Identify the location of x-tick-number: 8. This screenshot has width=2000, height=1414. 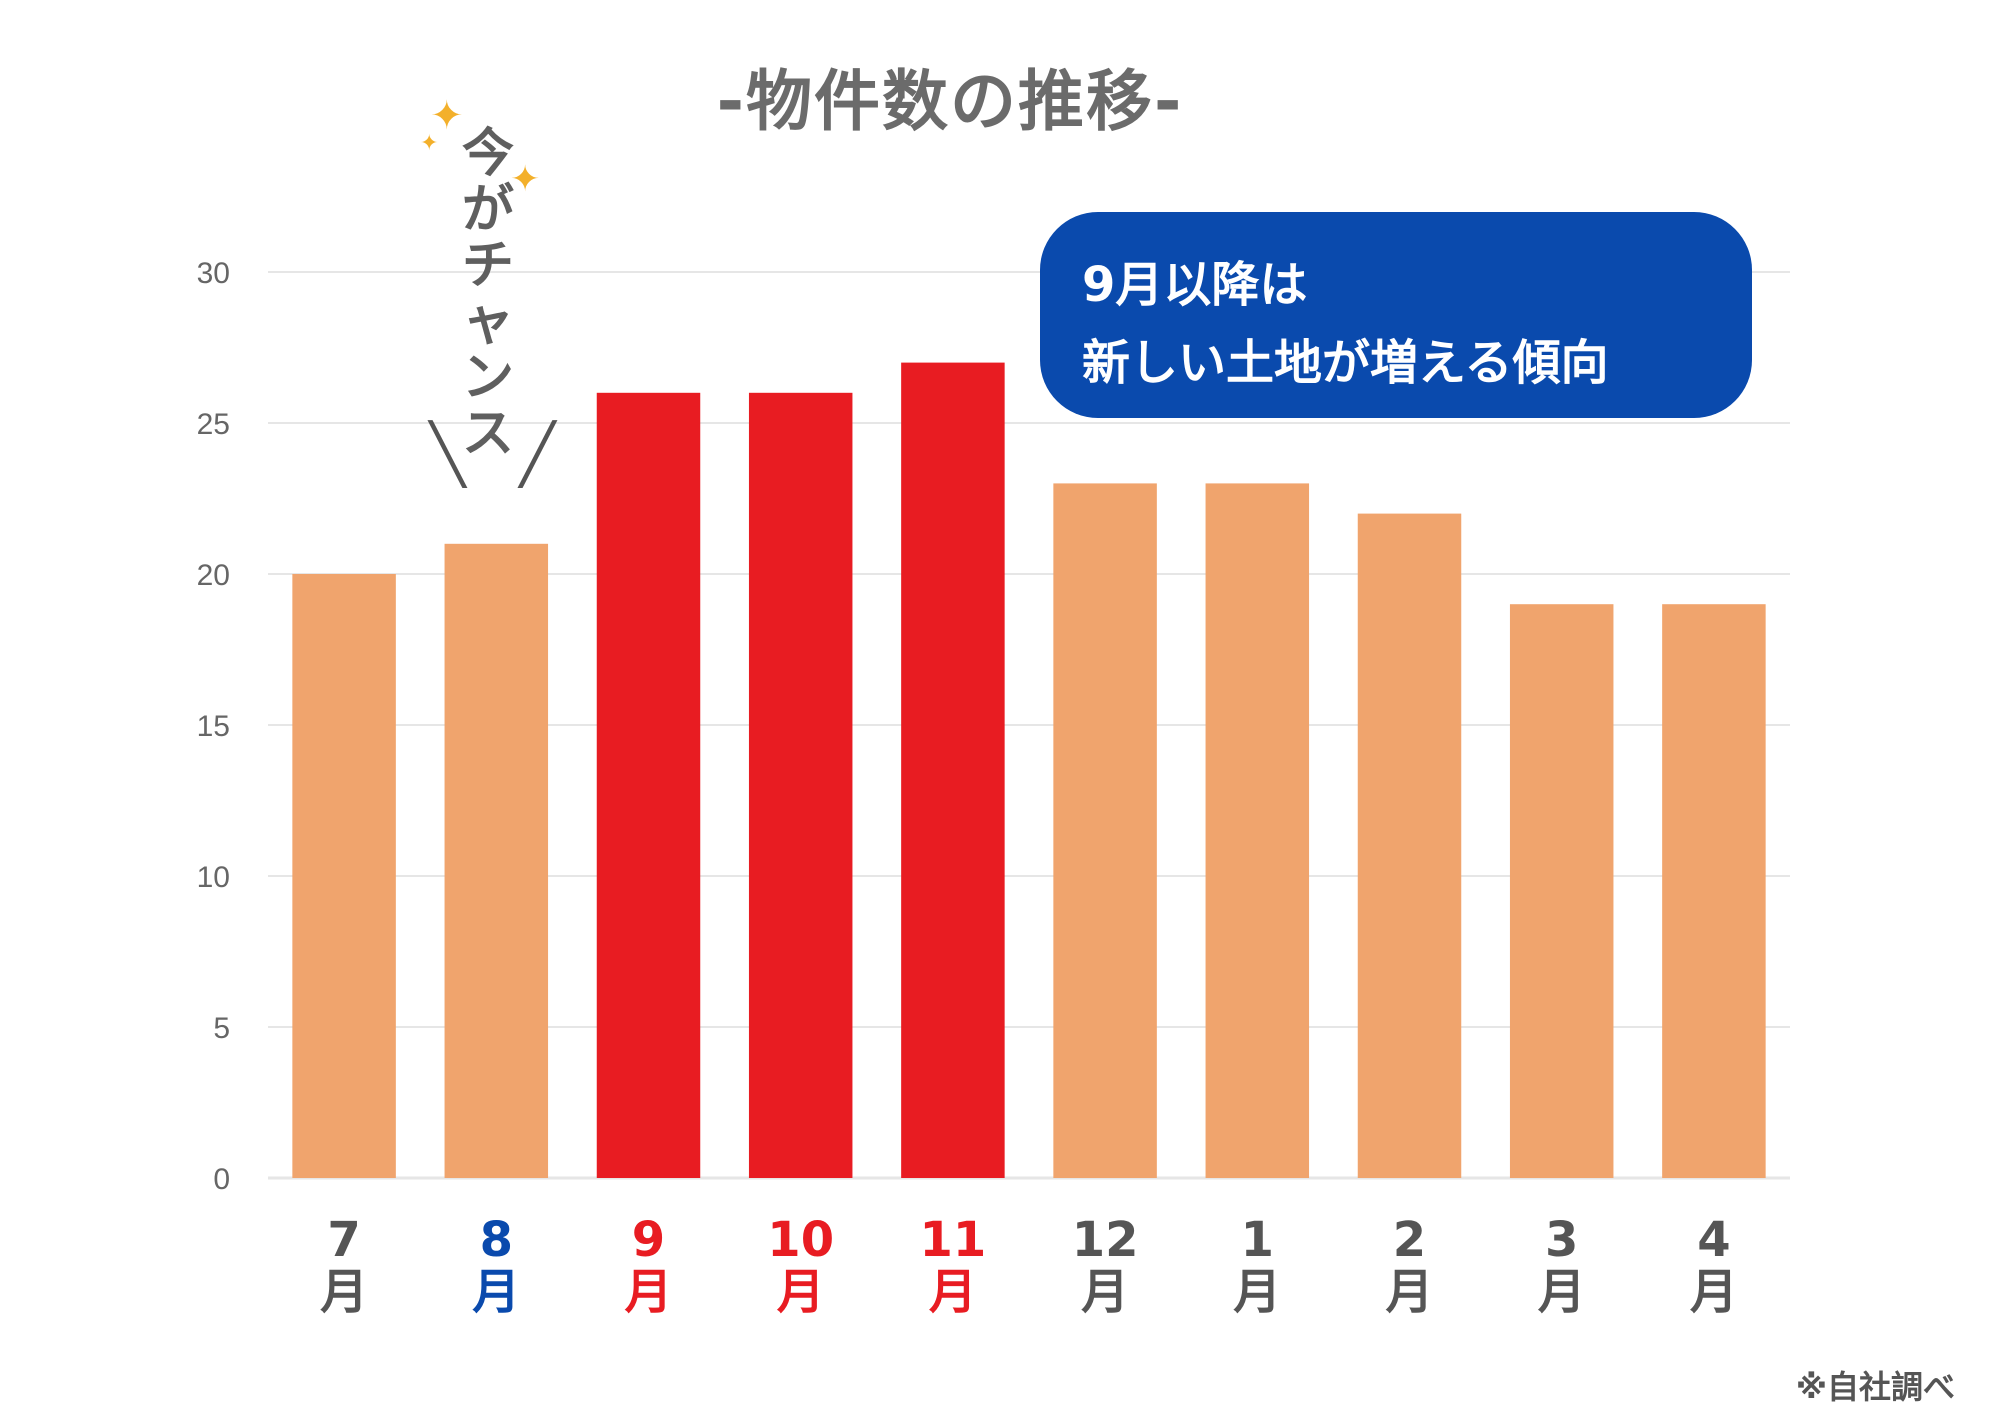
(496, 1240).